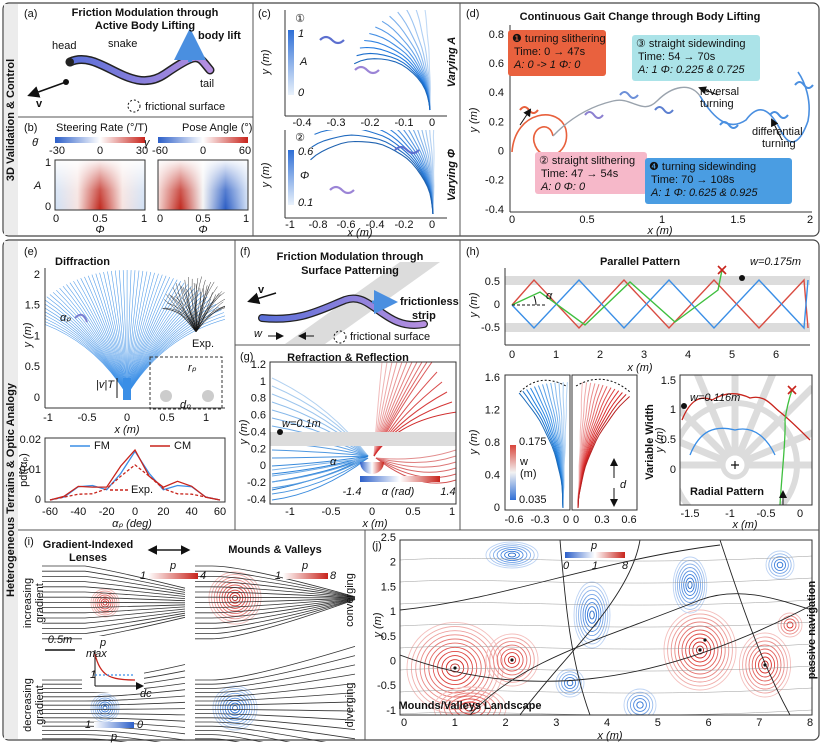  I want to click on label: |v|T, so click(105, 385).